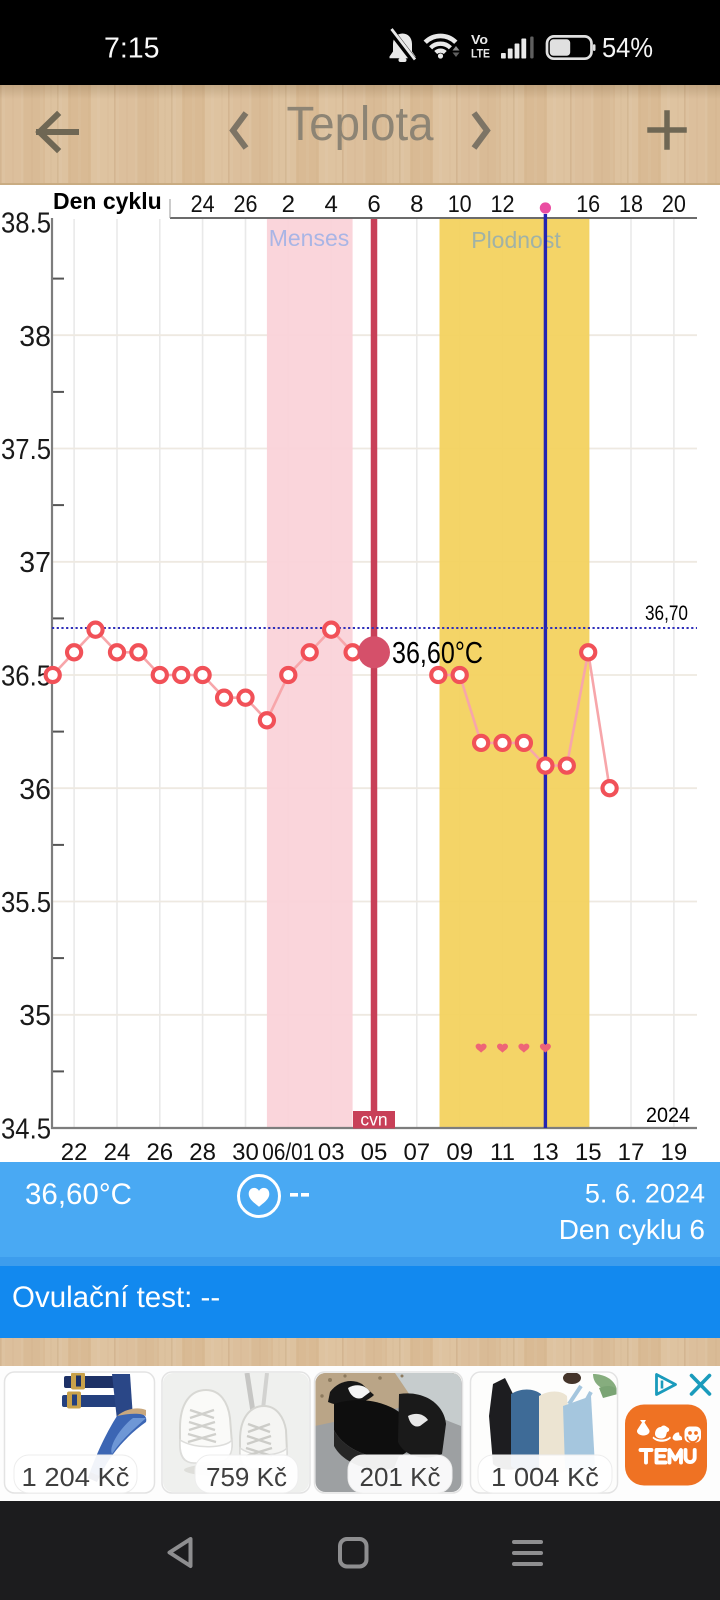 This screenshot has width=720, height=1600. I want to click on svg-text: 09, so click(459, 1150).